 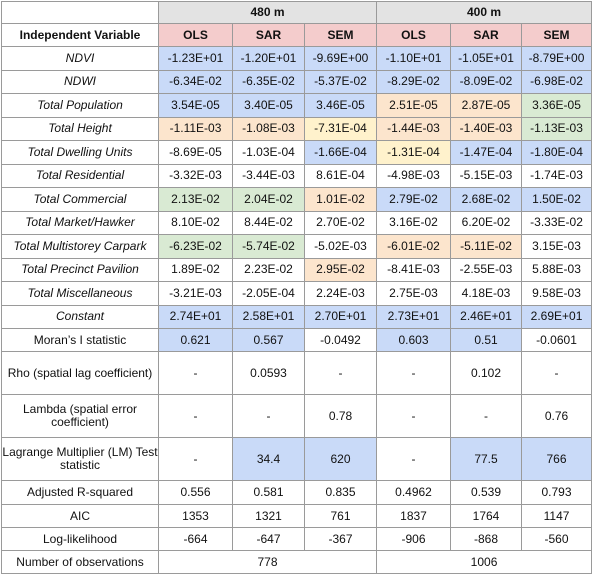 What do you see at coordinates (486, 269) in the screenshot?
I see `value-cell: -2.55E-03` at bounding box center [486, 269].